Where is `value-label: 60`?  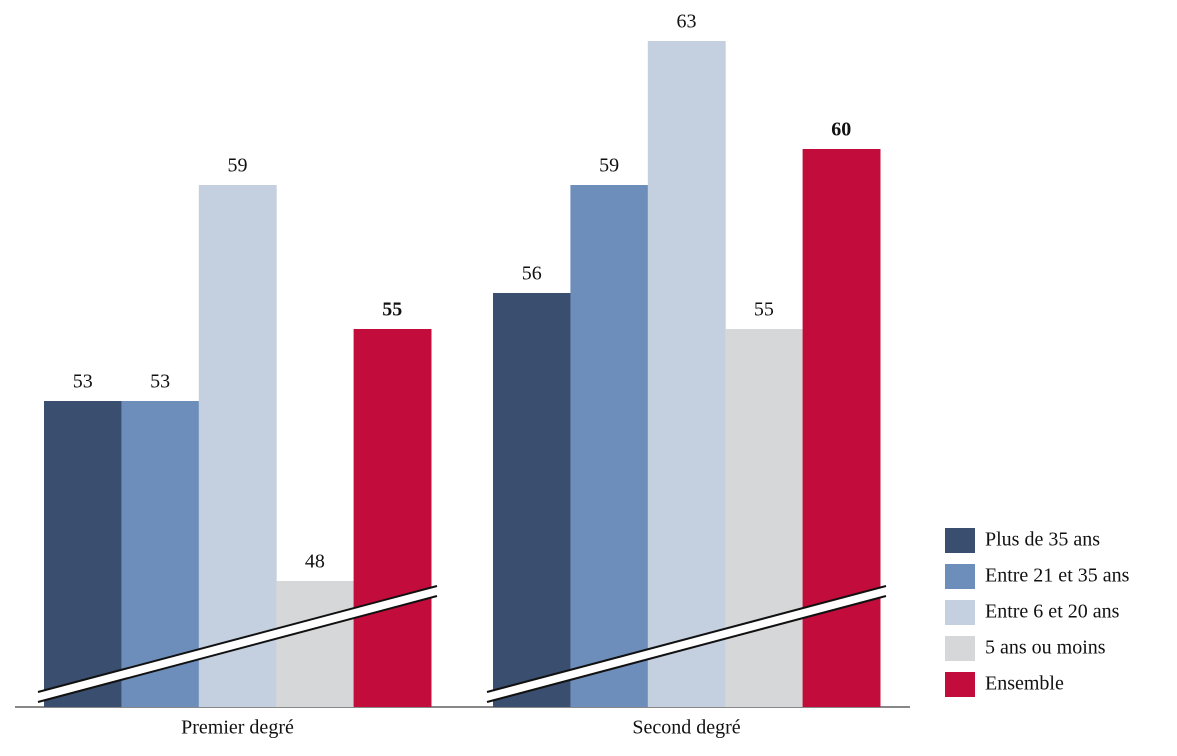 value-label: 60 is located at coordinates (841, 130).